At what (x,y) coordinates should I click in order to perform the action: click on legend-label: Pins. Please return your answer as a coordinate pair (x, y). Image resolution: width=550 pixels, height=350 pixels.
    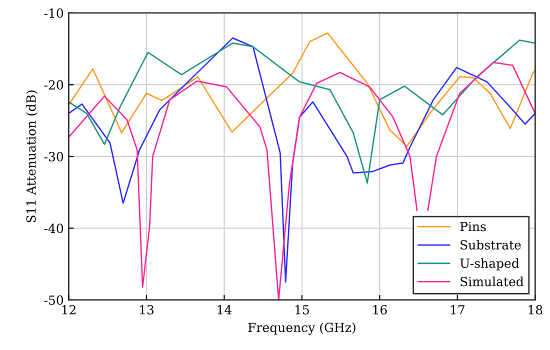
    Looking at the image, I should click on (473, 227).